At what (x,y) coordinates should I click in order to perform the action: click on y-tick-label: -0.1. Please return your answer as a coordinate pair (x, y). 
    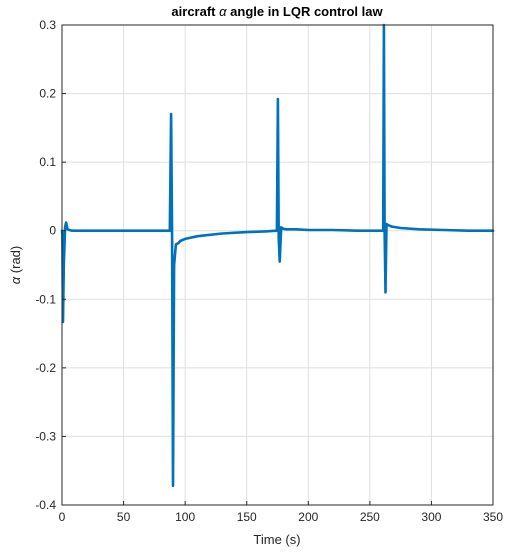
    Looking at the image, I should click on (45, 299).